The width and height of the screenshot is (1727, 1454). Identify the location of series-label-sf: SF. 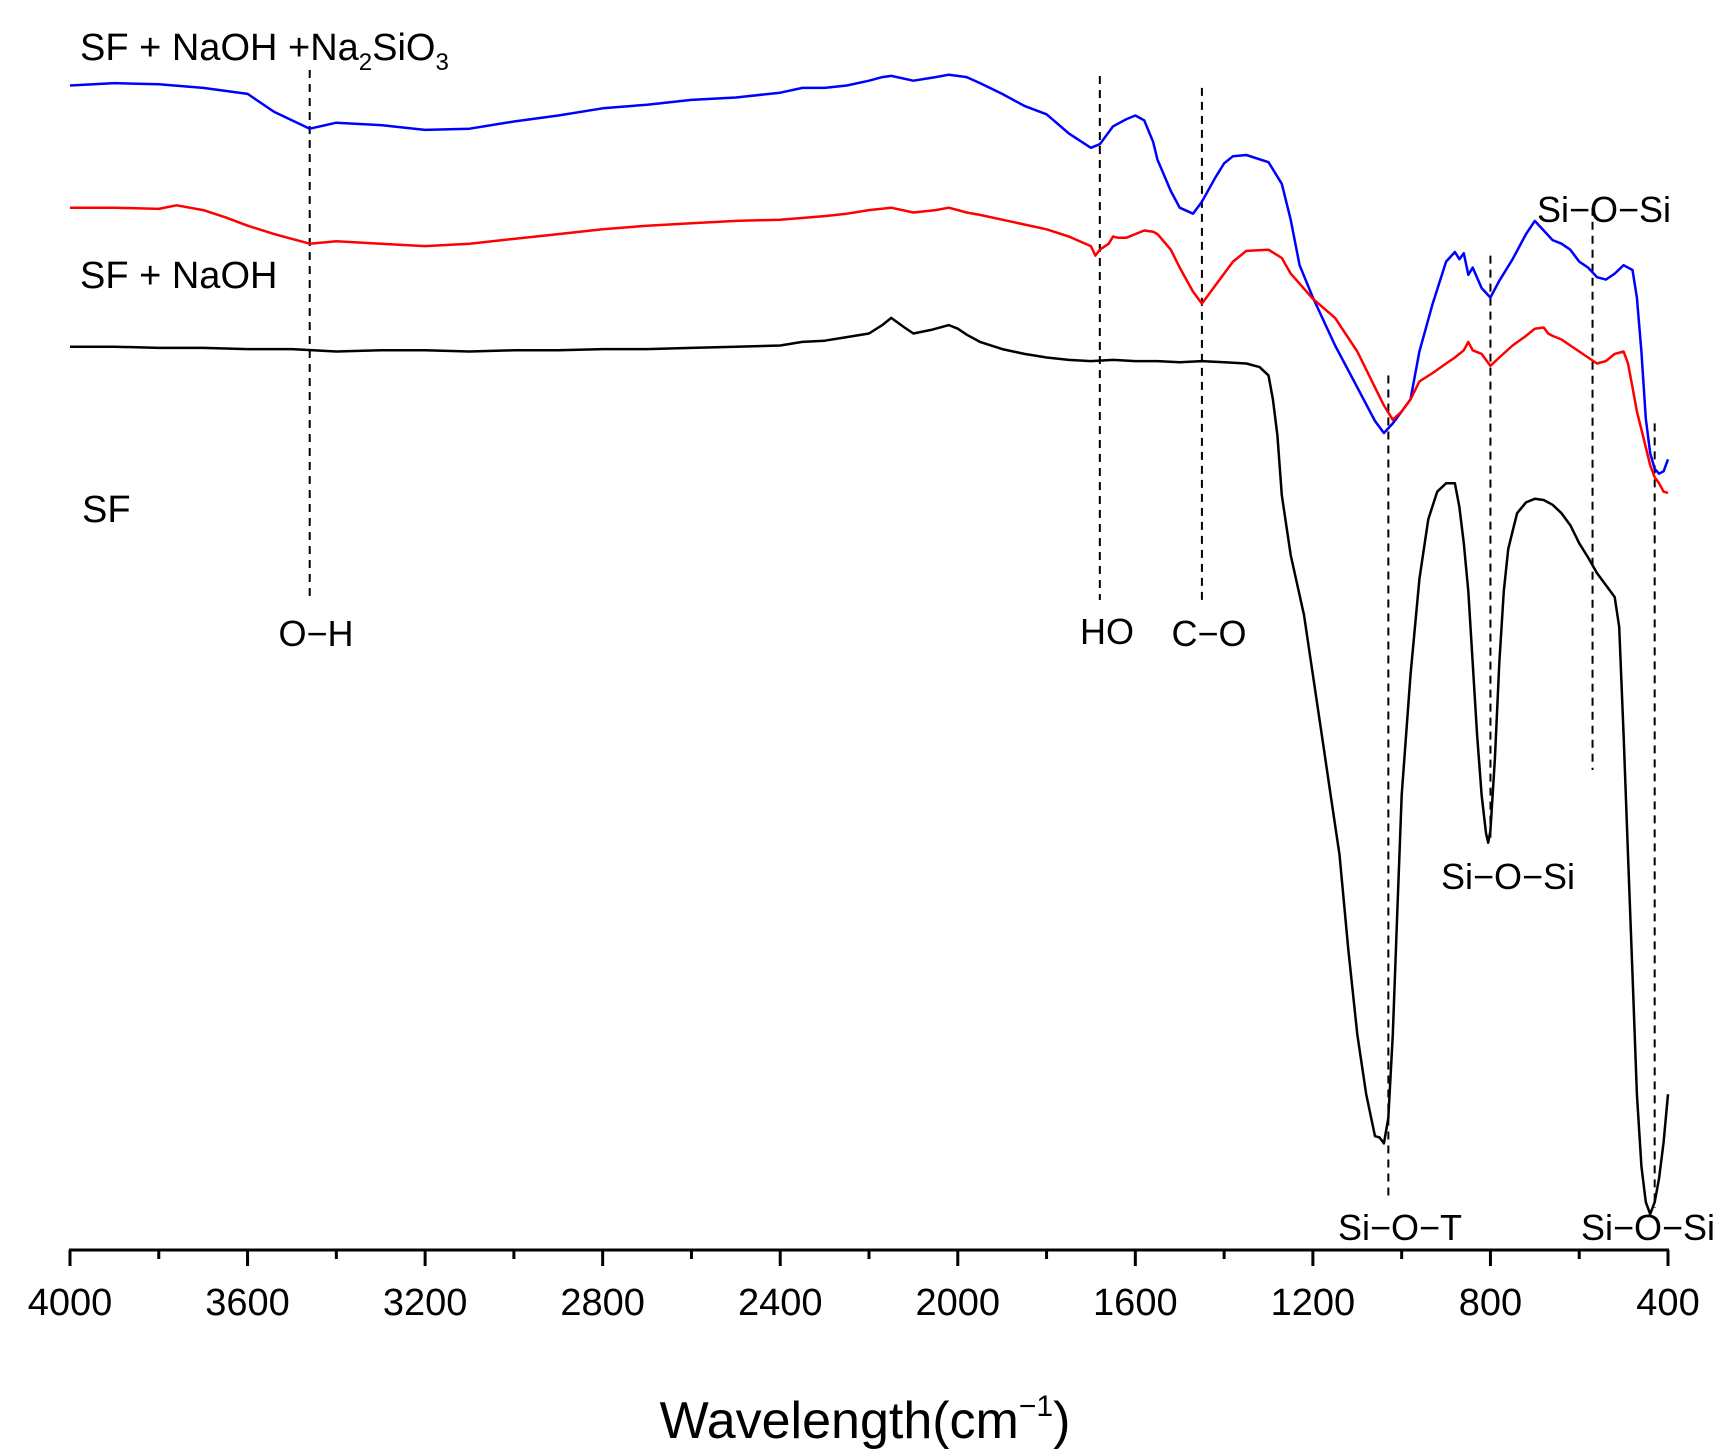
(106, 510).